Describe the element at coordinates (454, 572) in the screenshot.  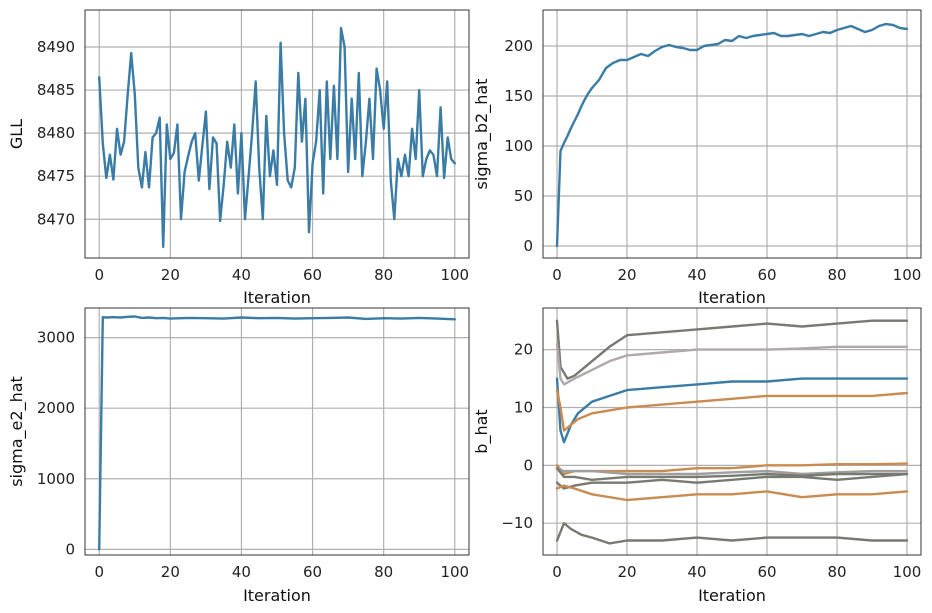
I see `sigma-e2-x-tick-label: 100` at that location.